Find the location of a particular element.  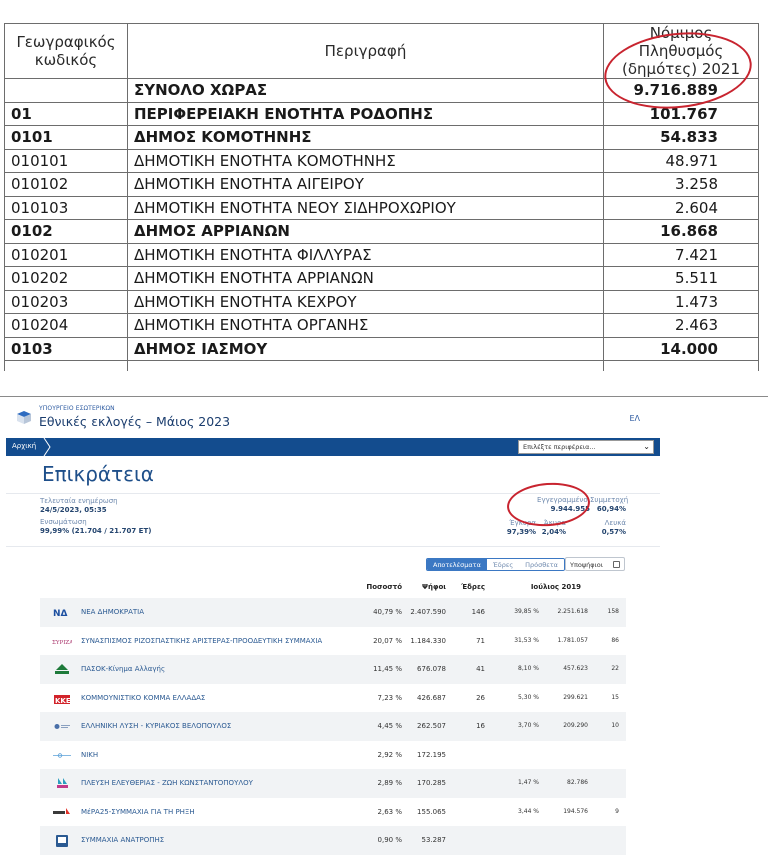

party-seats-2019: 158 is located at coordinates (613, 611).